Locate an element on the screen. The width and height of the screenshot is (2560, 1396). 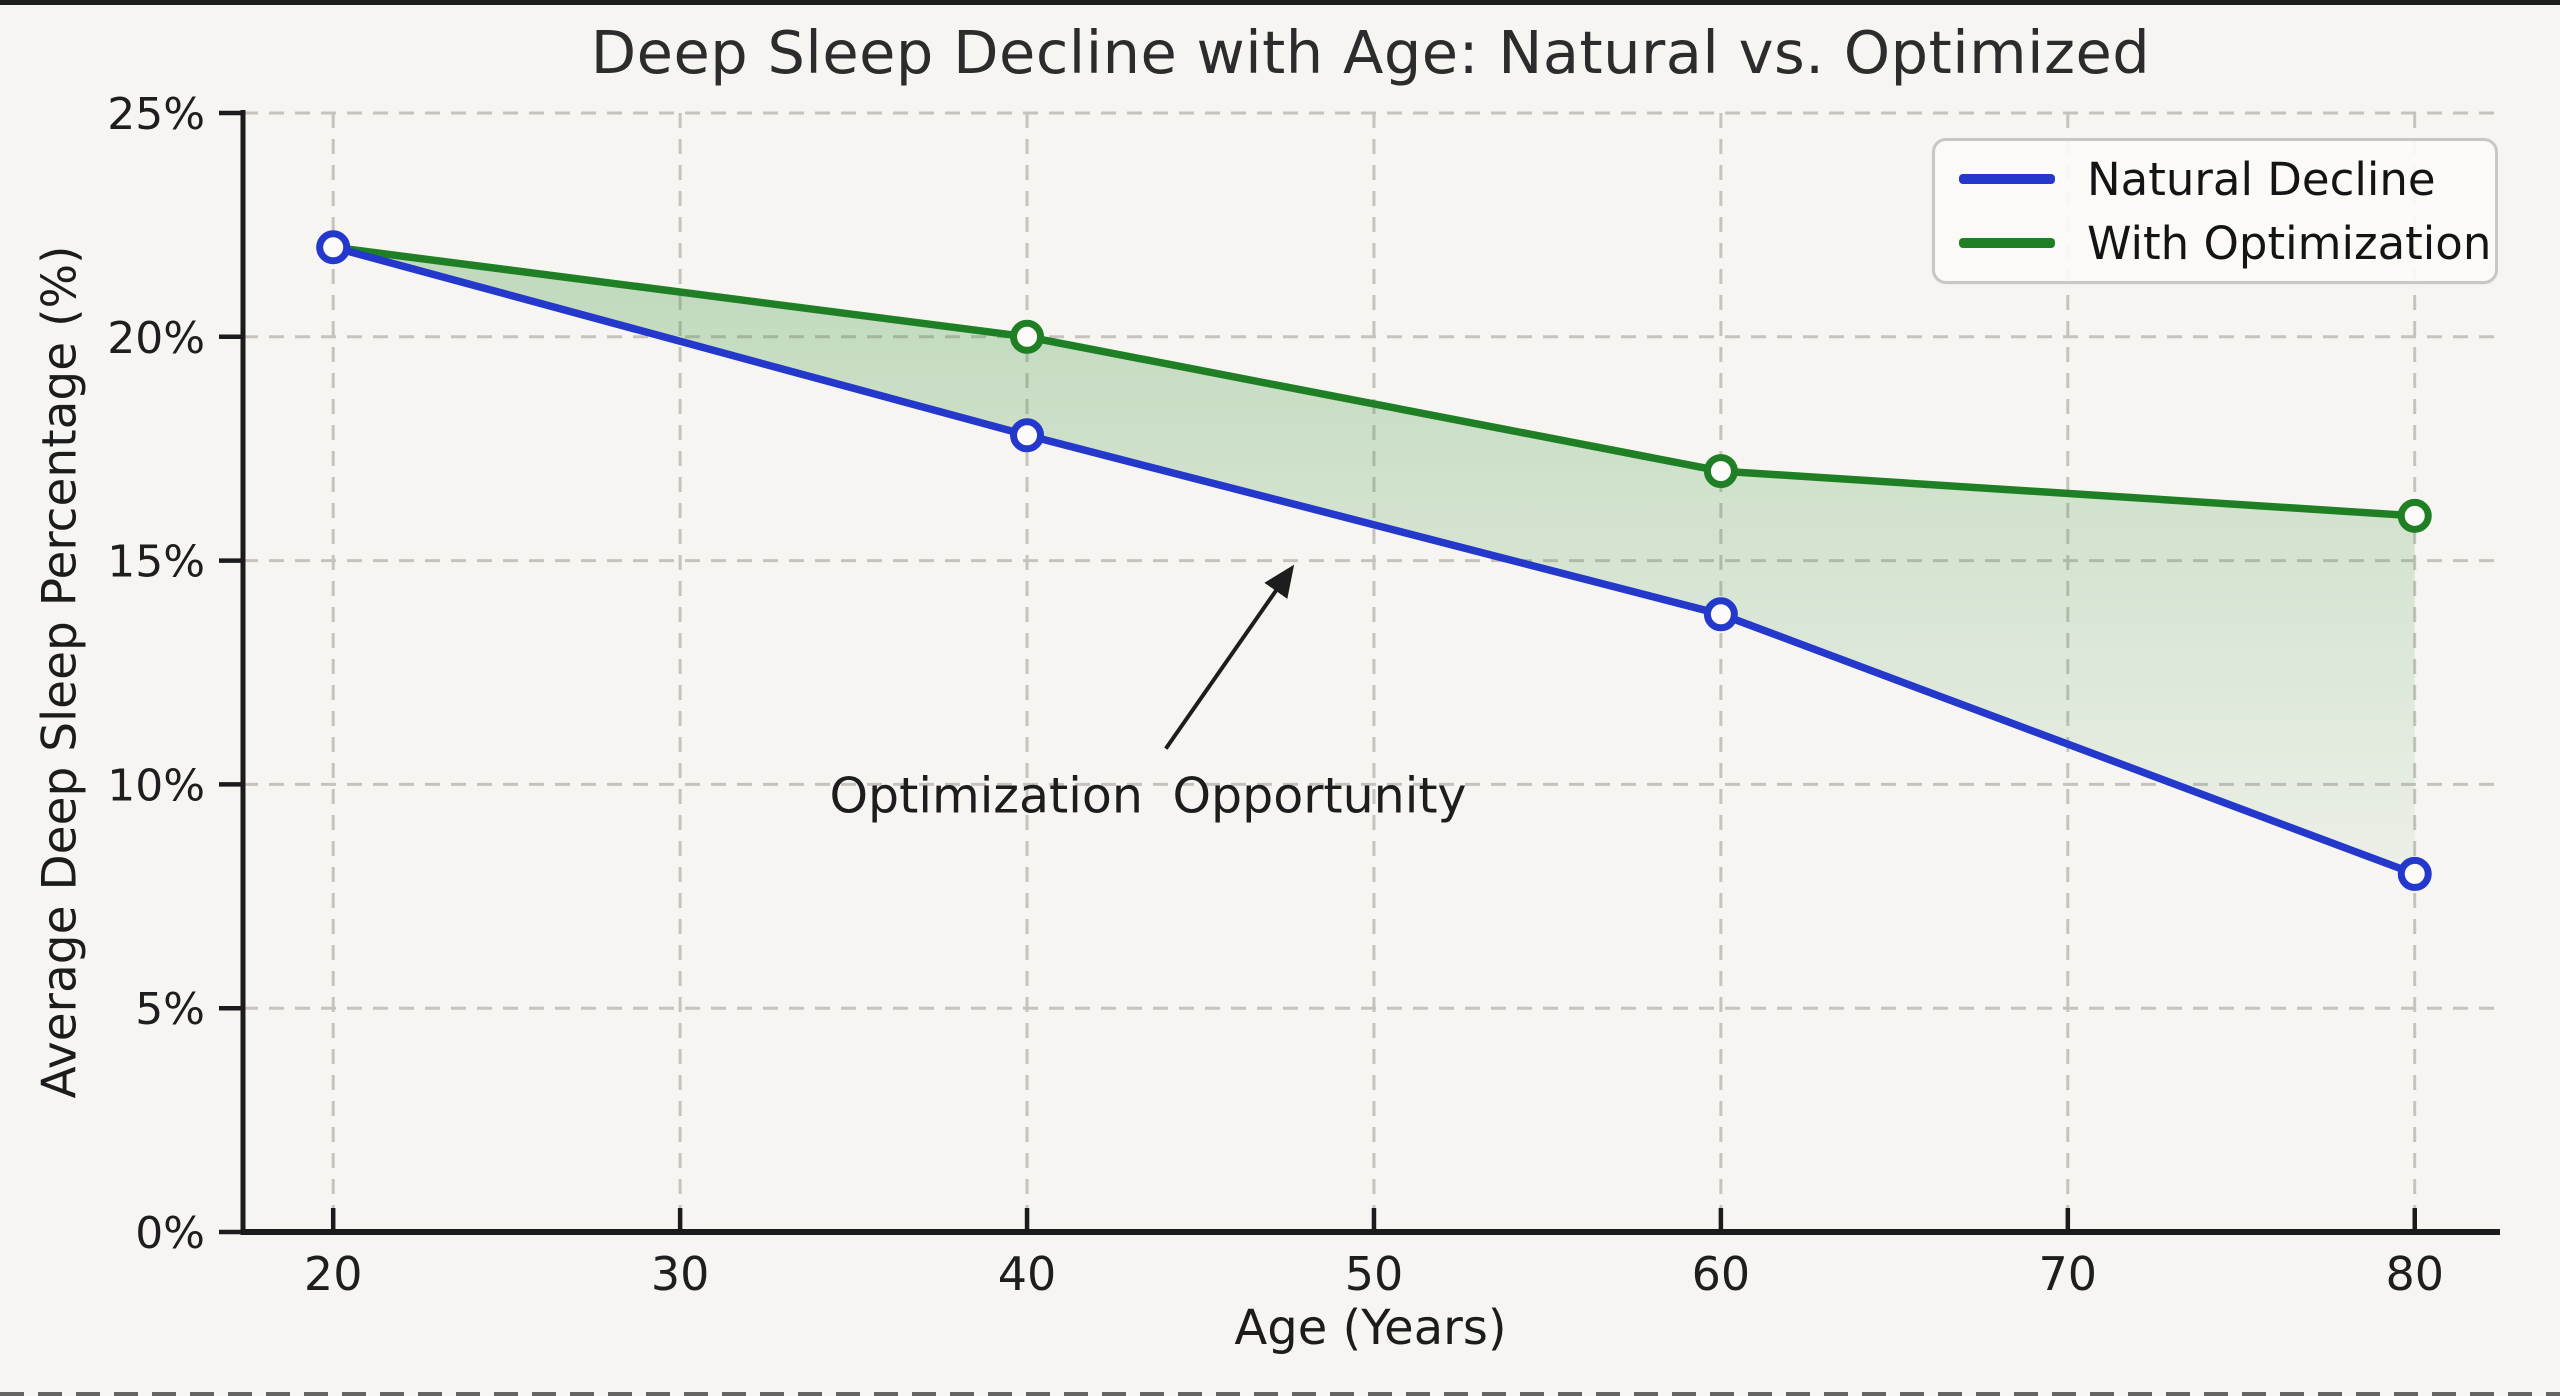
x-tick-label: 20 is located at coordinates (333, 1274).